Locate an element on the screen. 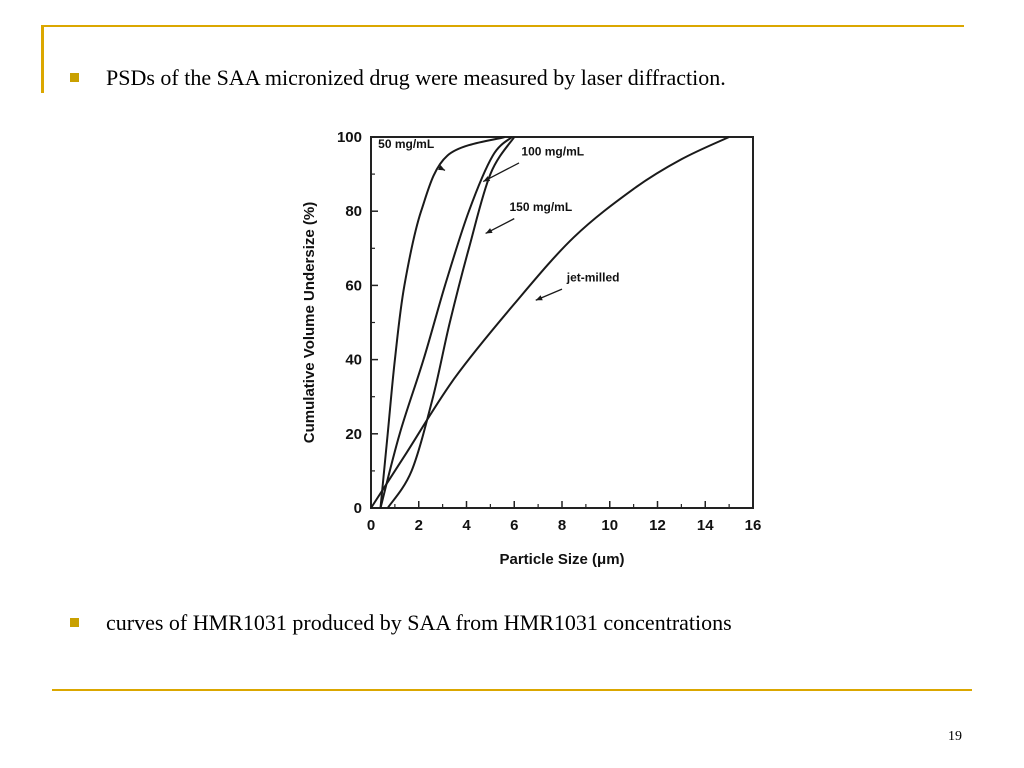  y-tick-label: 0 is located at coordinates (358, 508).